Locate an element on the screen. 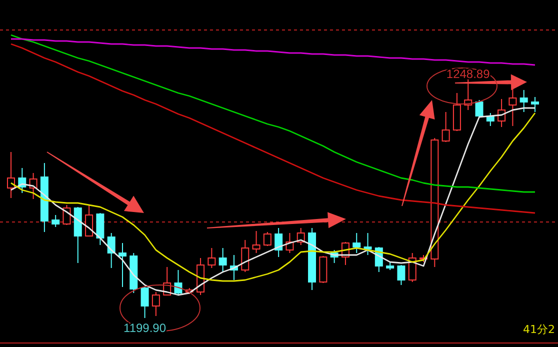  annotation: 41分2 is located at coordinates (539, 329).